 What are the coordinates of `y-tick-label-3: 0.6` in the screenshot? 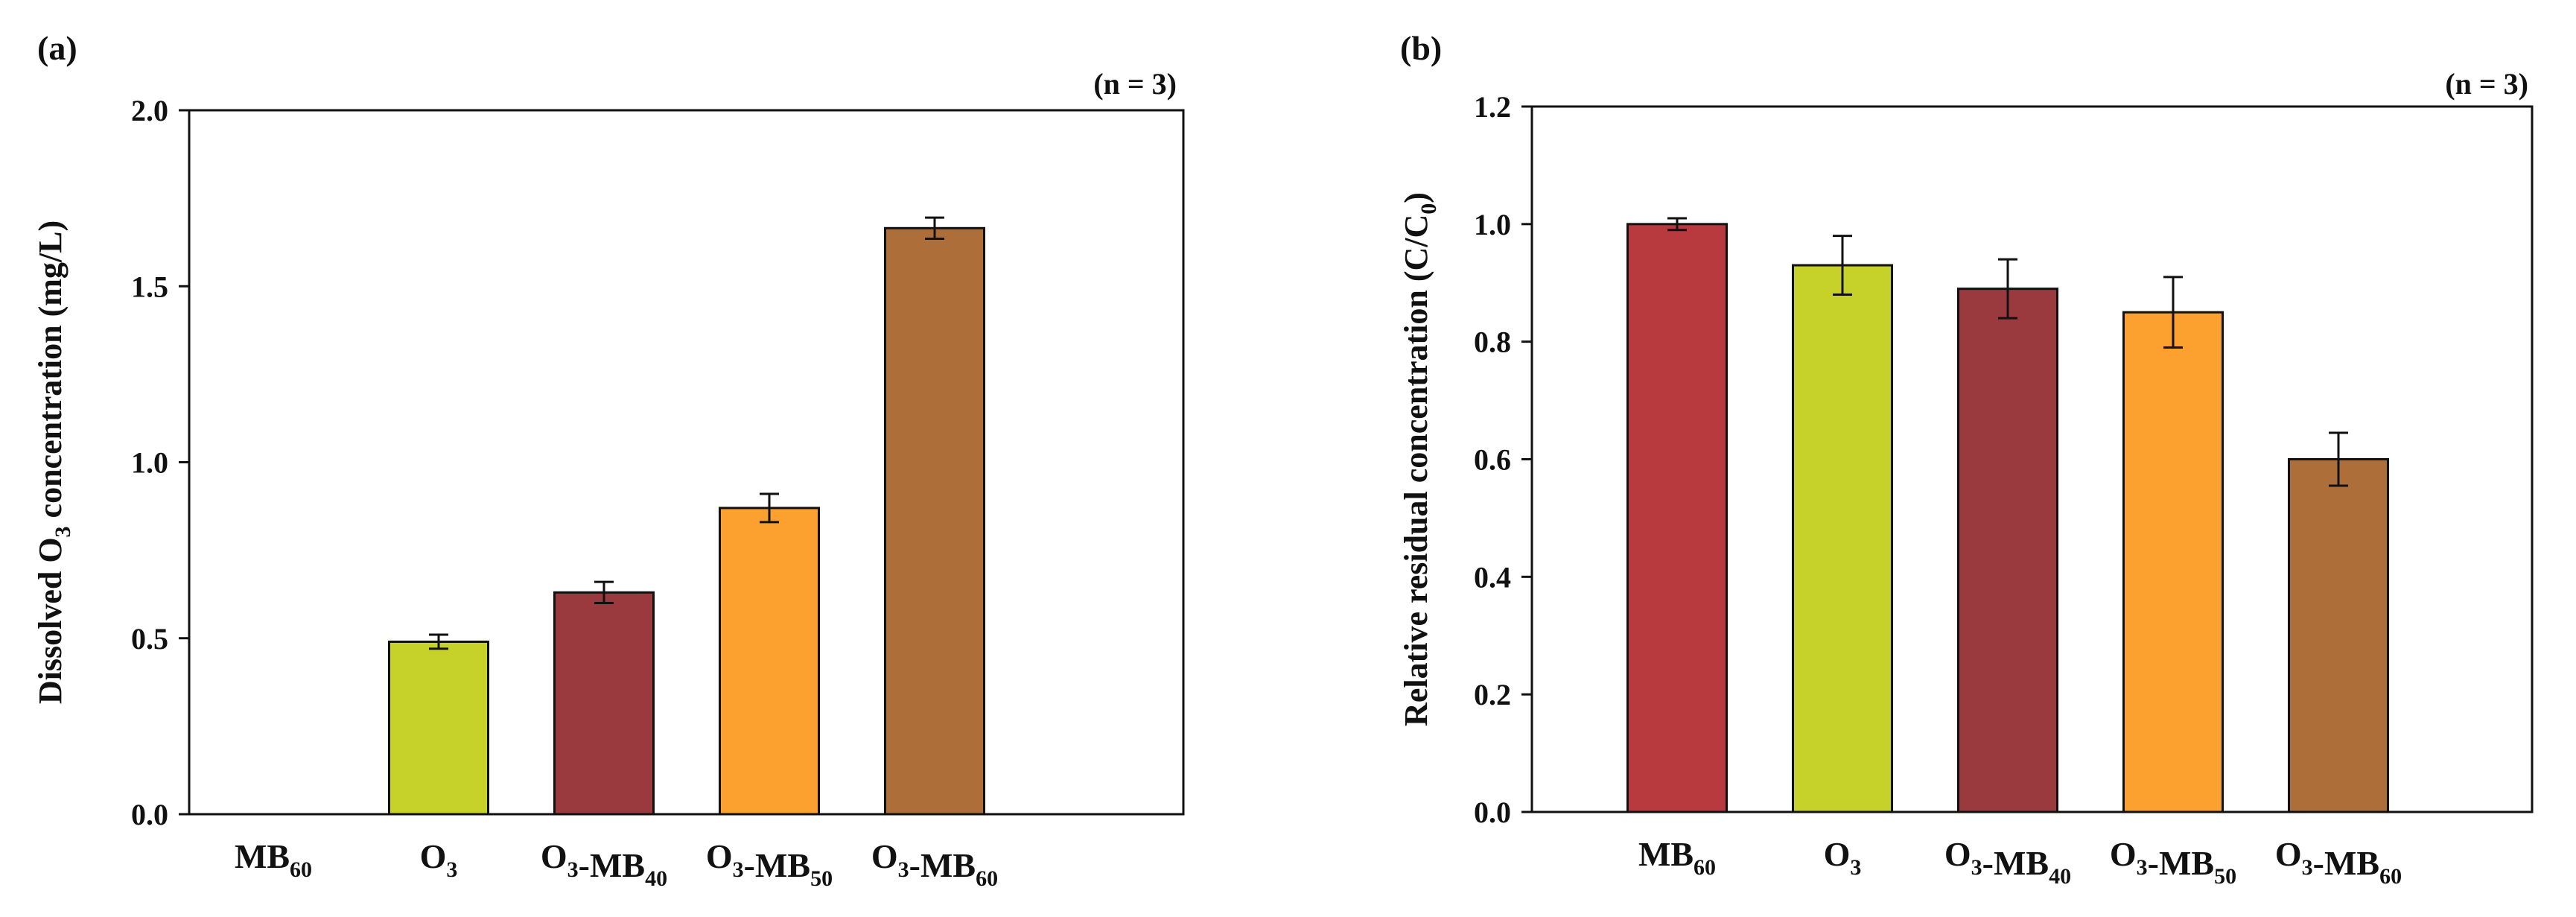 It's located at (1492, 460).